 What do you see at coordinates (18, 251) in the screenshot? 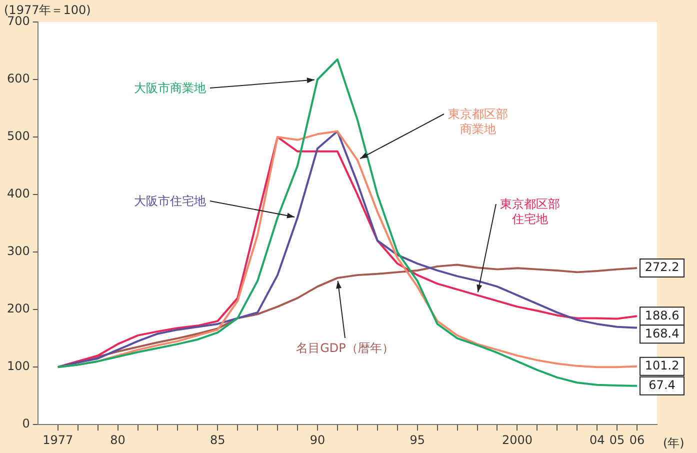
I see `y-tick-label: 300` at bounding box center [18, 251].